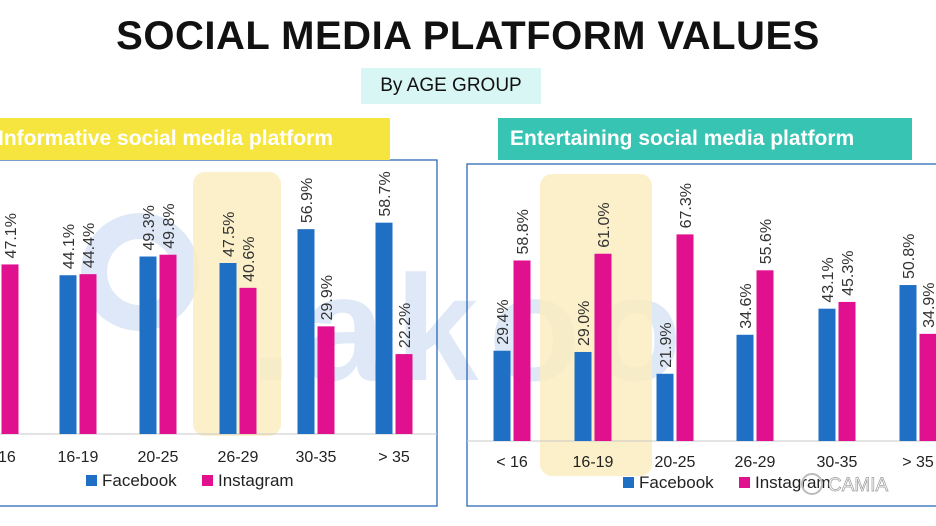 This screenshot has height=526, width=936. I want to click on panel-header-informative: Informative social media platform, so click(195, 139).